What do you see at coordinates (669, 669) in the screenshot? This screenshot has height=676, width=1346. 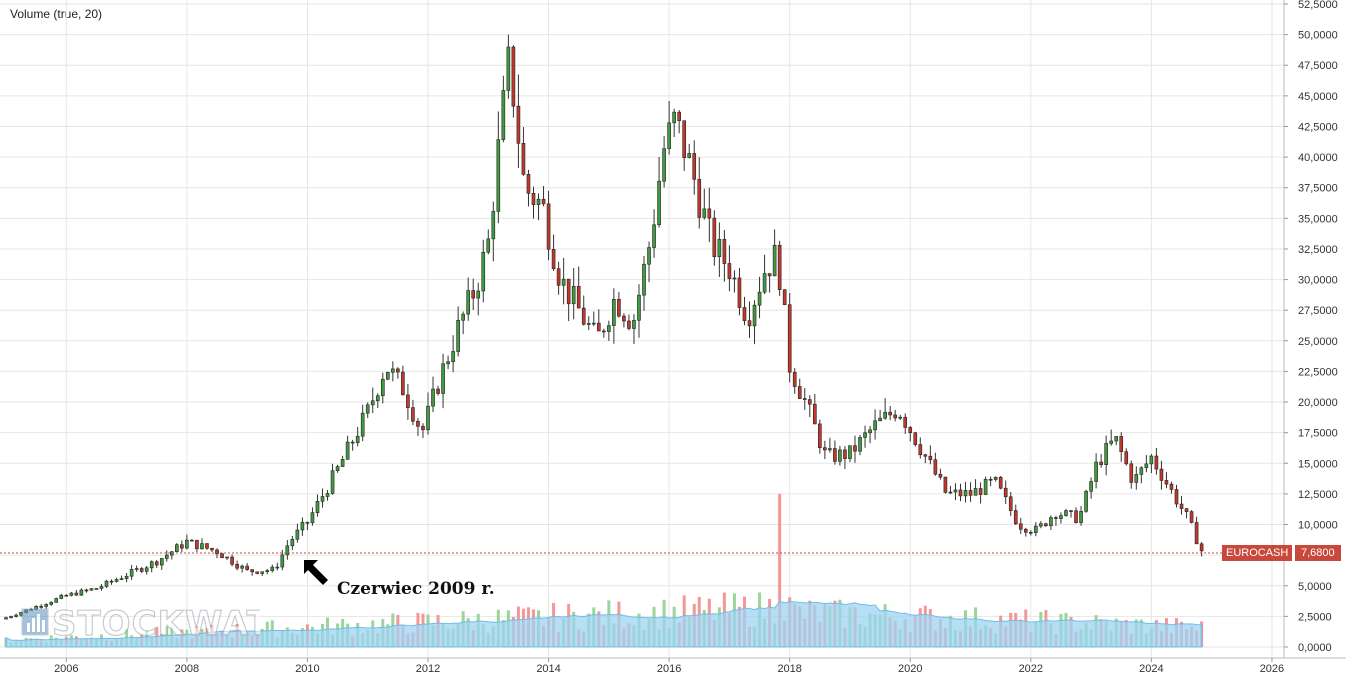 I see `x-tick-label: 2016` at bounding box center [669, 669].